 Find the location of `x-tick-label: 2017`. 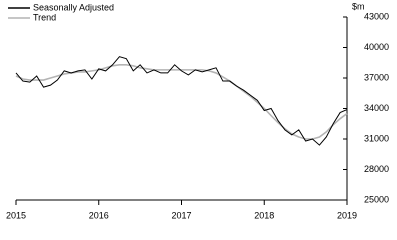

x-tick-label: 2017 is located at coordinates (181, 215).